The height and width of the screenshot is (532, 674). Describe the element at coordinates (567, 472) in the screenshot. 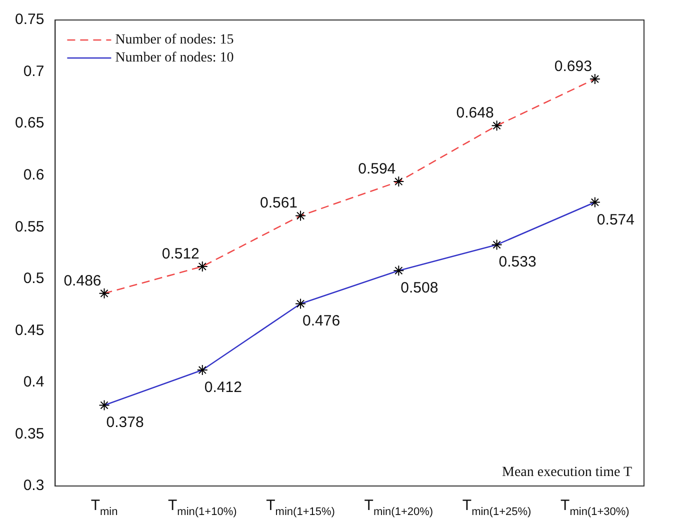

I see `x-axis-title: Mean execution time T` at that location.